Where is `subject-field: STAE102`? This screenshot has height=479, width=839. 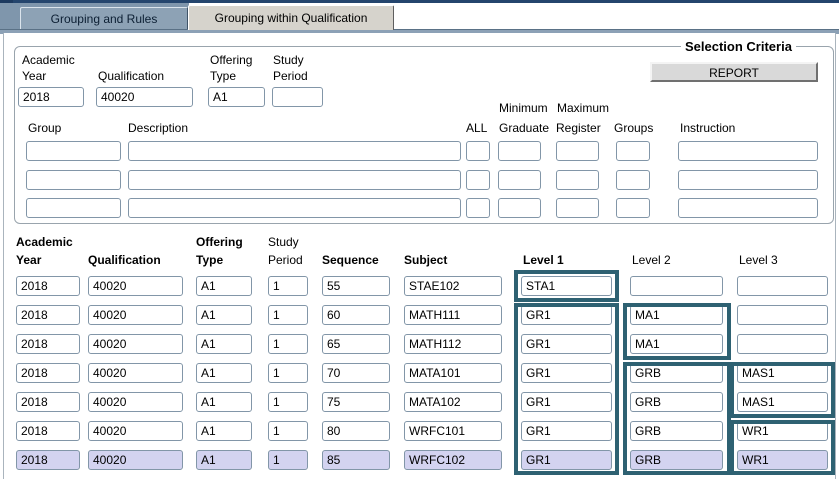
subject-field: STAE102 is located at coordinates (453, 286).